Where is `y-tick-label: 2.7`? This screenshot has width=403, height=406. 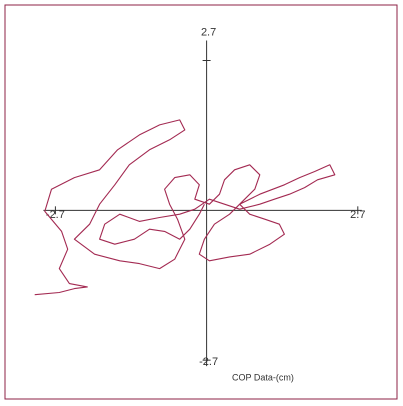 y-tick-label: 2.7 is located at coordinates (208, 32).